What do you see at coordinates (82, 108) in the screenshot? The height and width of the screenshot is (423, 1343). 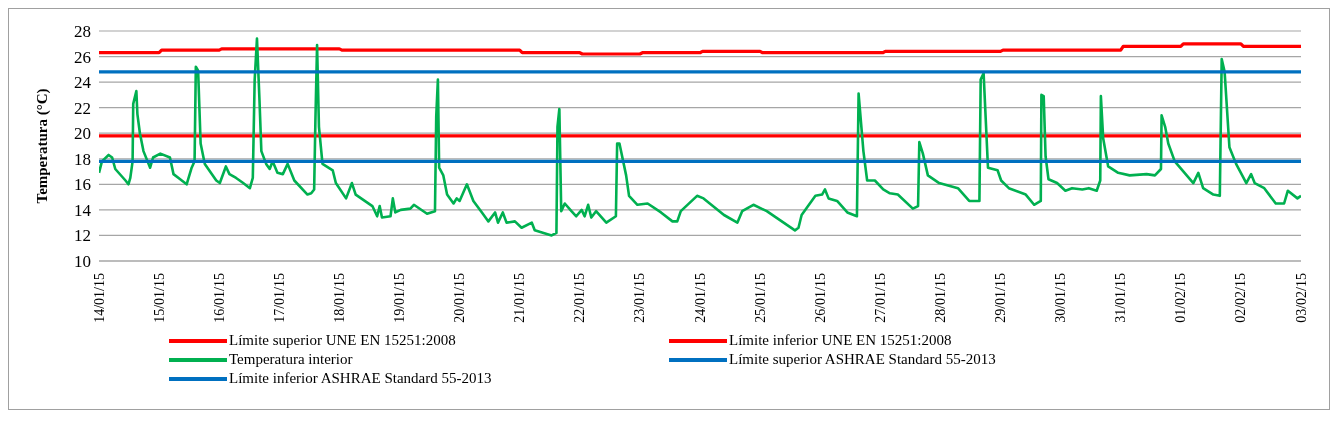 I see `y-tick-label: 22` at bounding box center [82, 108].